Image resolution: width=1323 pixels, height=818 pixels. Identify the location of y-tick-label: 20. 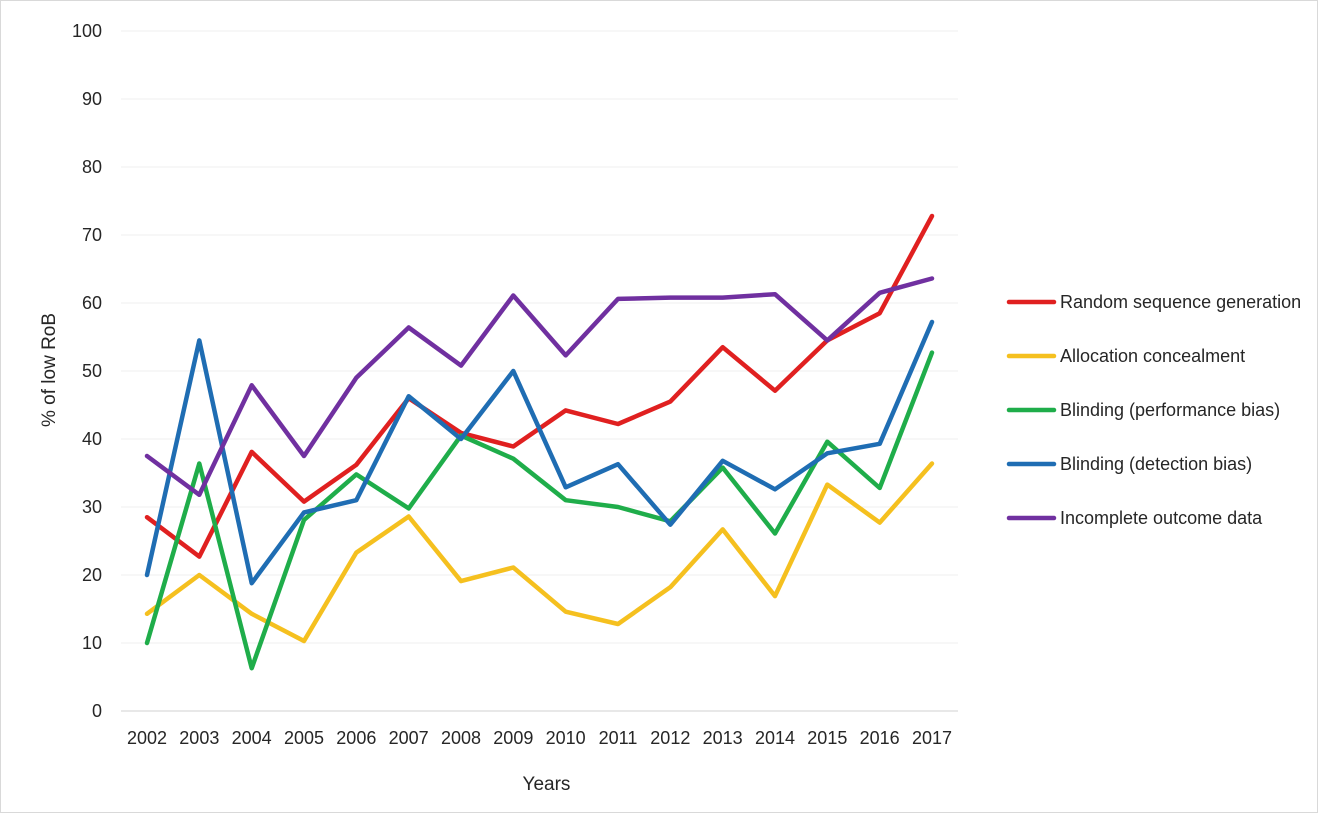
(92, 575).